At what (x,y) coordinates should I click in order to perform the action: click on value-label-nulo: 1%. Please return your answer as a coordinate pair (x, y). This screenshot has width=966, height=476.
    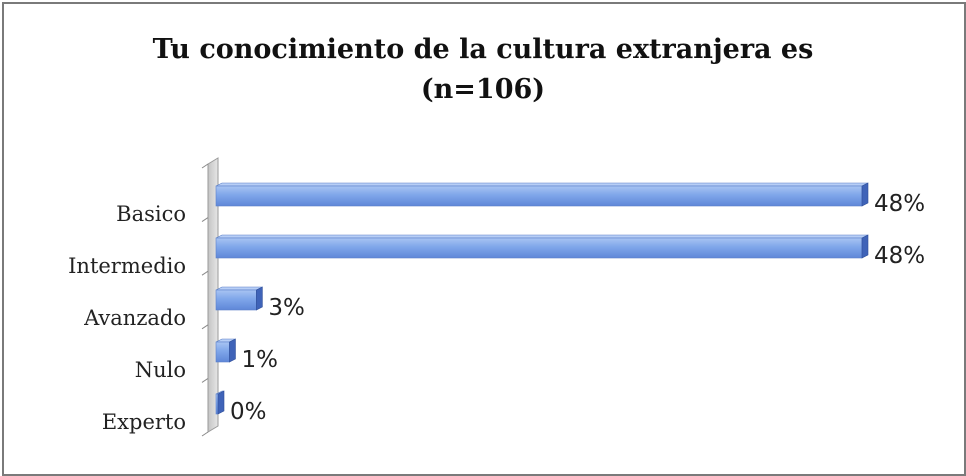
    Looking at the image, I should click on (259, 360).